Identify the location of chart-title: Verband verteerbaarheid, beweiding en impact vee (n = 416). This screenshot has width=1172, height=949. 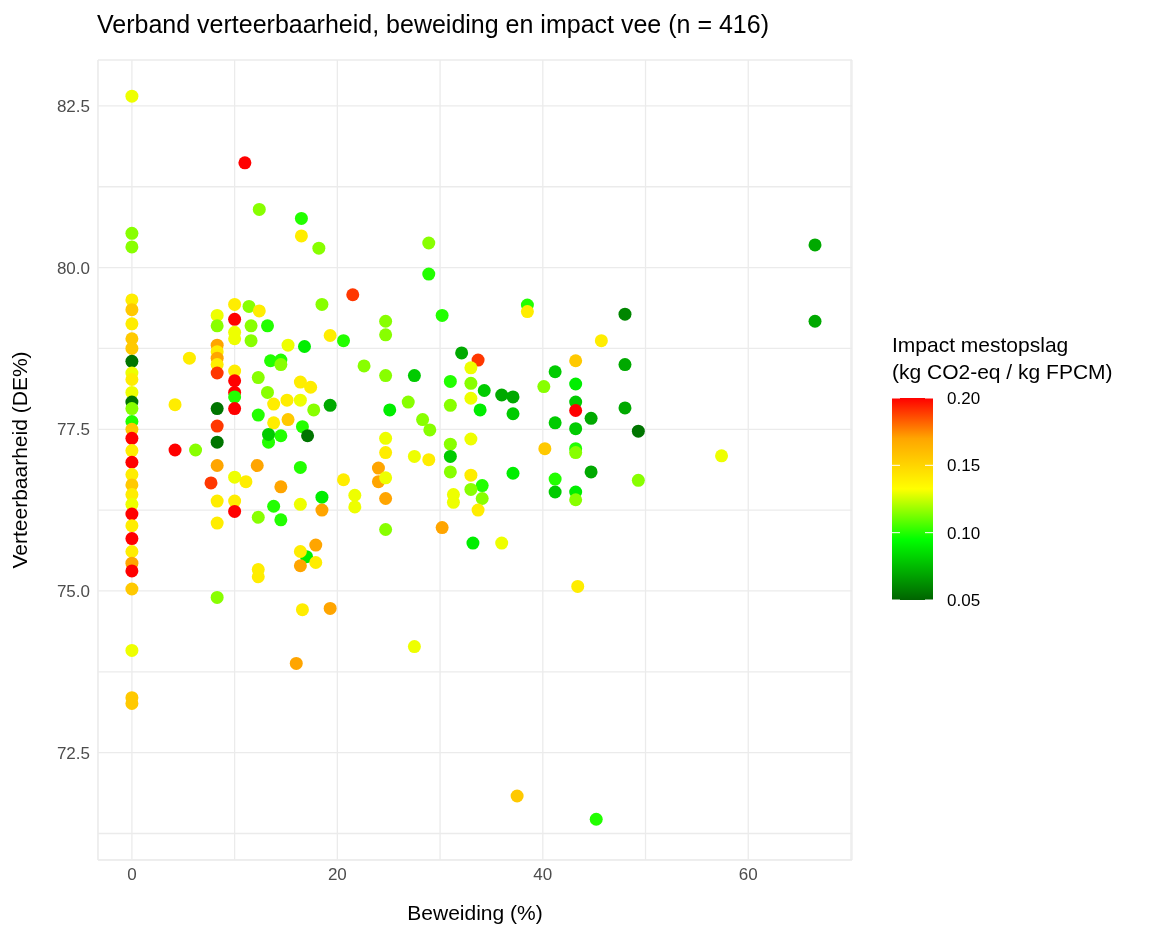
(433, 24).